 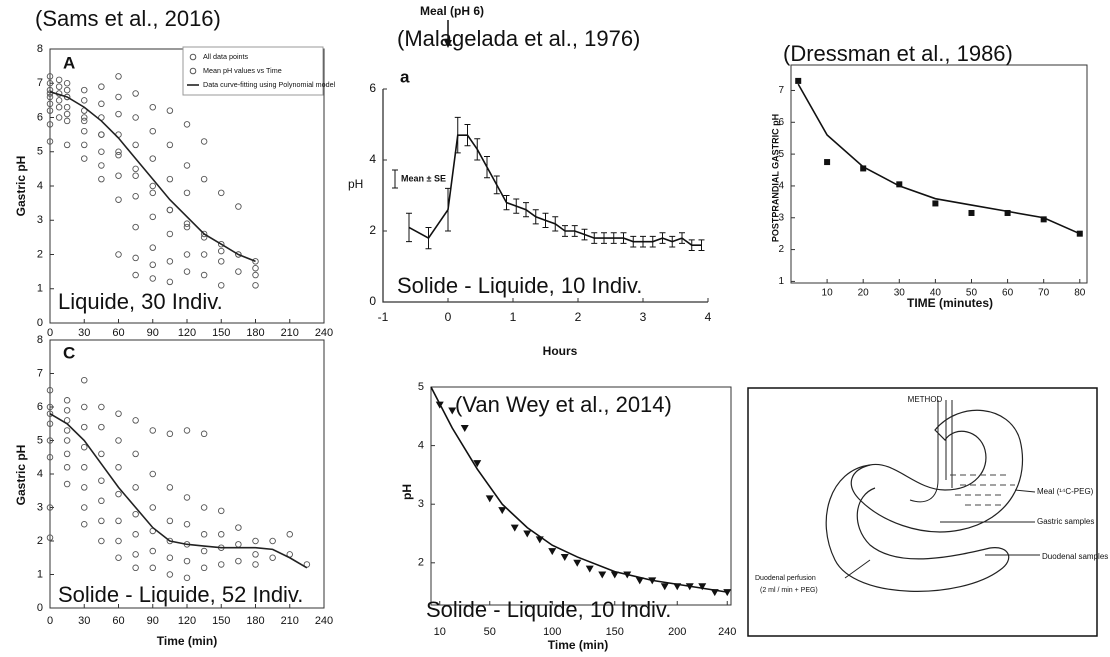 I want to click on x-tick-label: 20, so click(x=864, y=293).